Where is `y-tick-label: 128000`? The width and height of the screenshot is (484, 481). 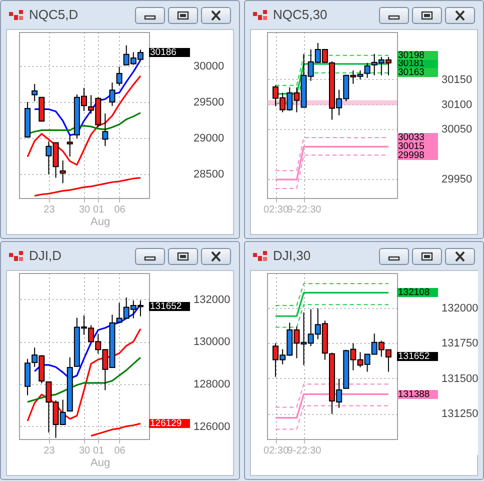 y-tick-label: 128000 is located at coordinates (212, 384).